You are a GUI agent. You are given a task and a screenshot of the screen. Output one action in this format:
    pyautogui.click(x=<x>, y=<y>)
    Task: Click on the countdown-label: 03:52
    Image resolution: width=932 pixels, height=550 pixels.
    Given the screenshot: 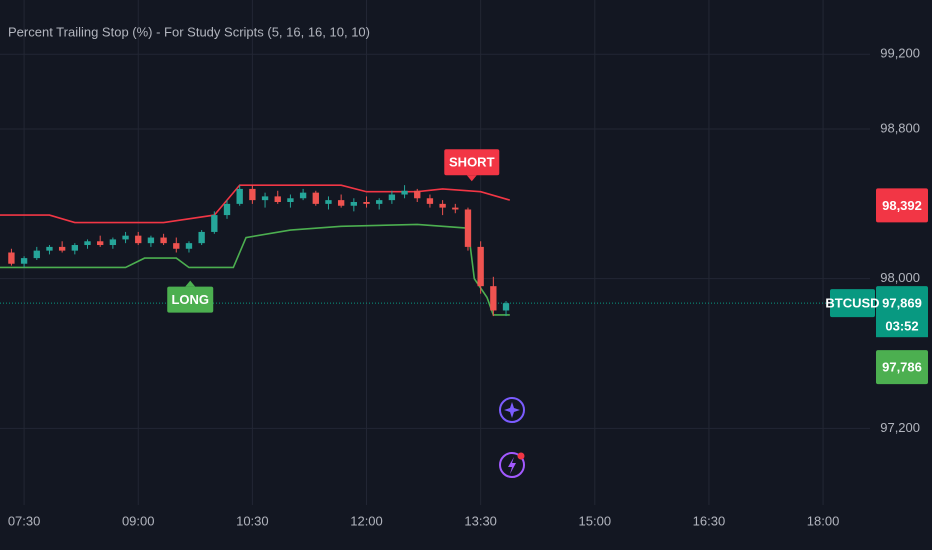 What is the action you would take?
    pyautogui.click(x=901, y=326)
    